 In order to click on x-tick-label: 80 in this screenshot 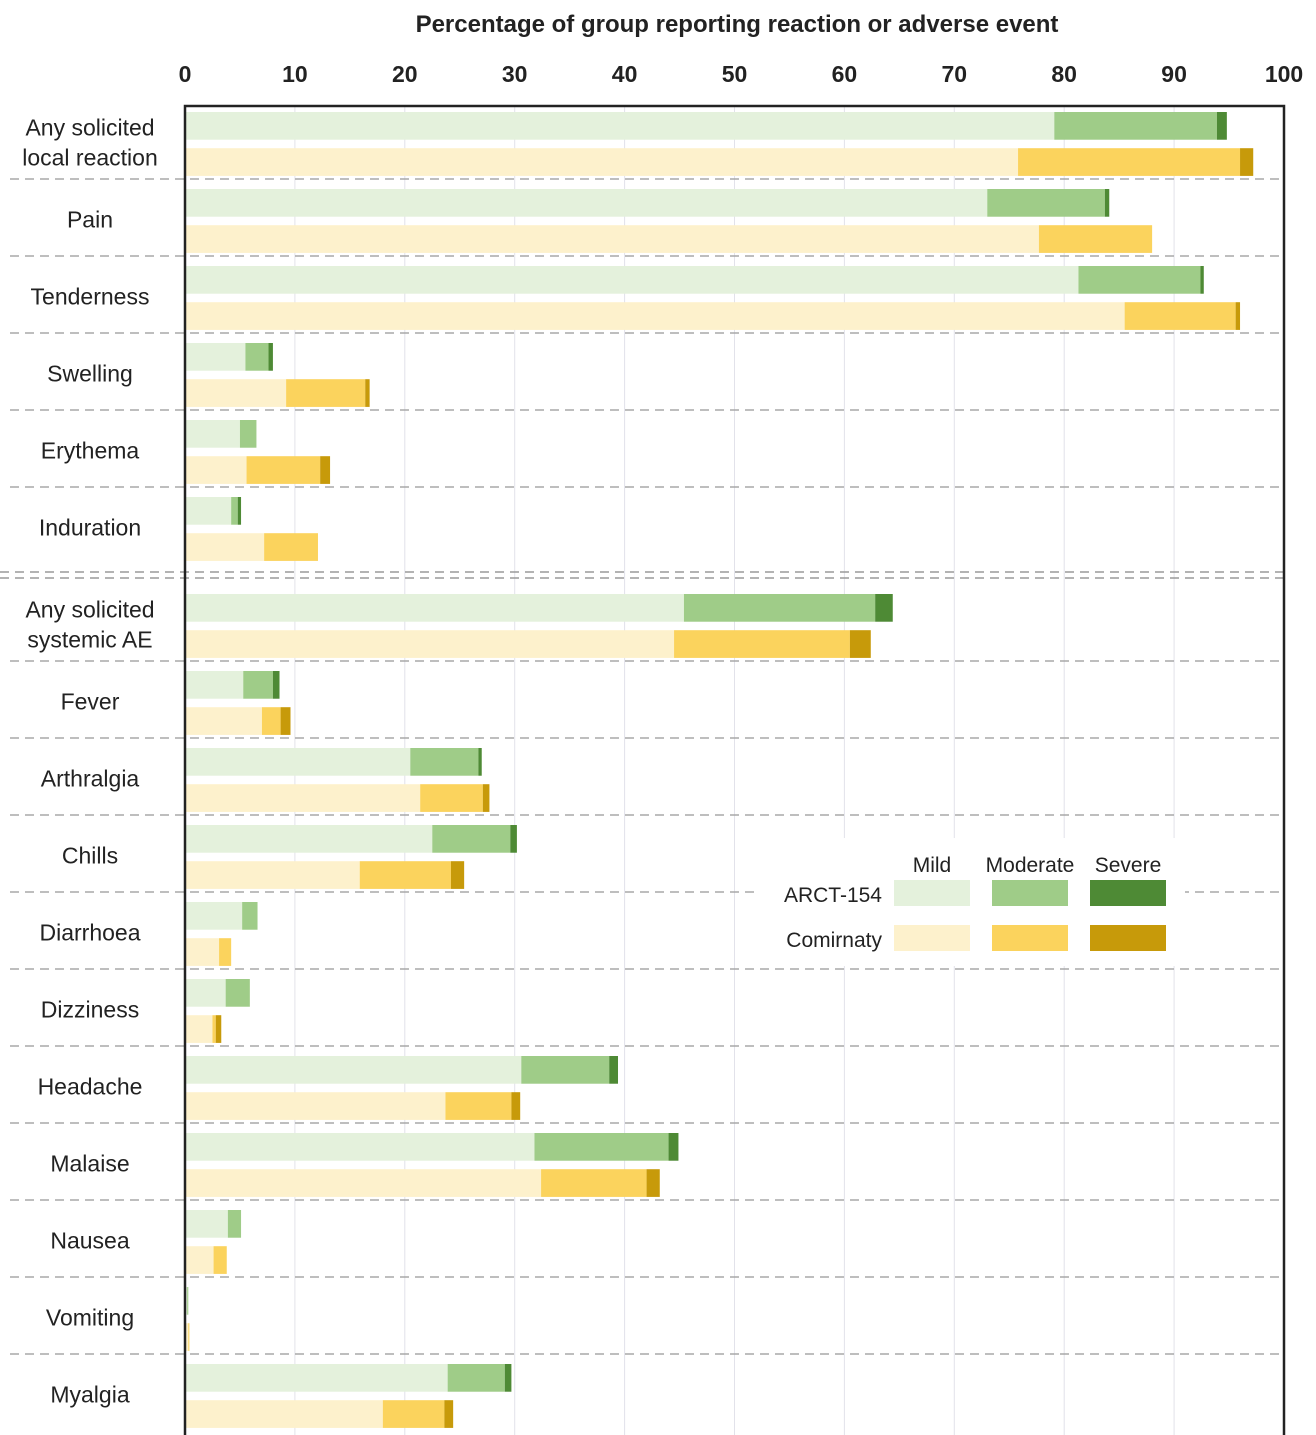, I will do `click(1064, 74)`.